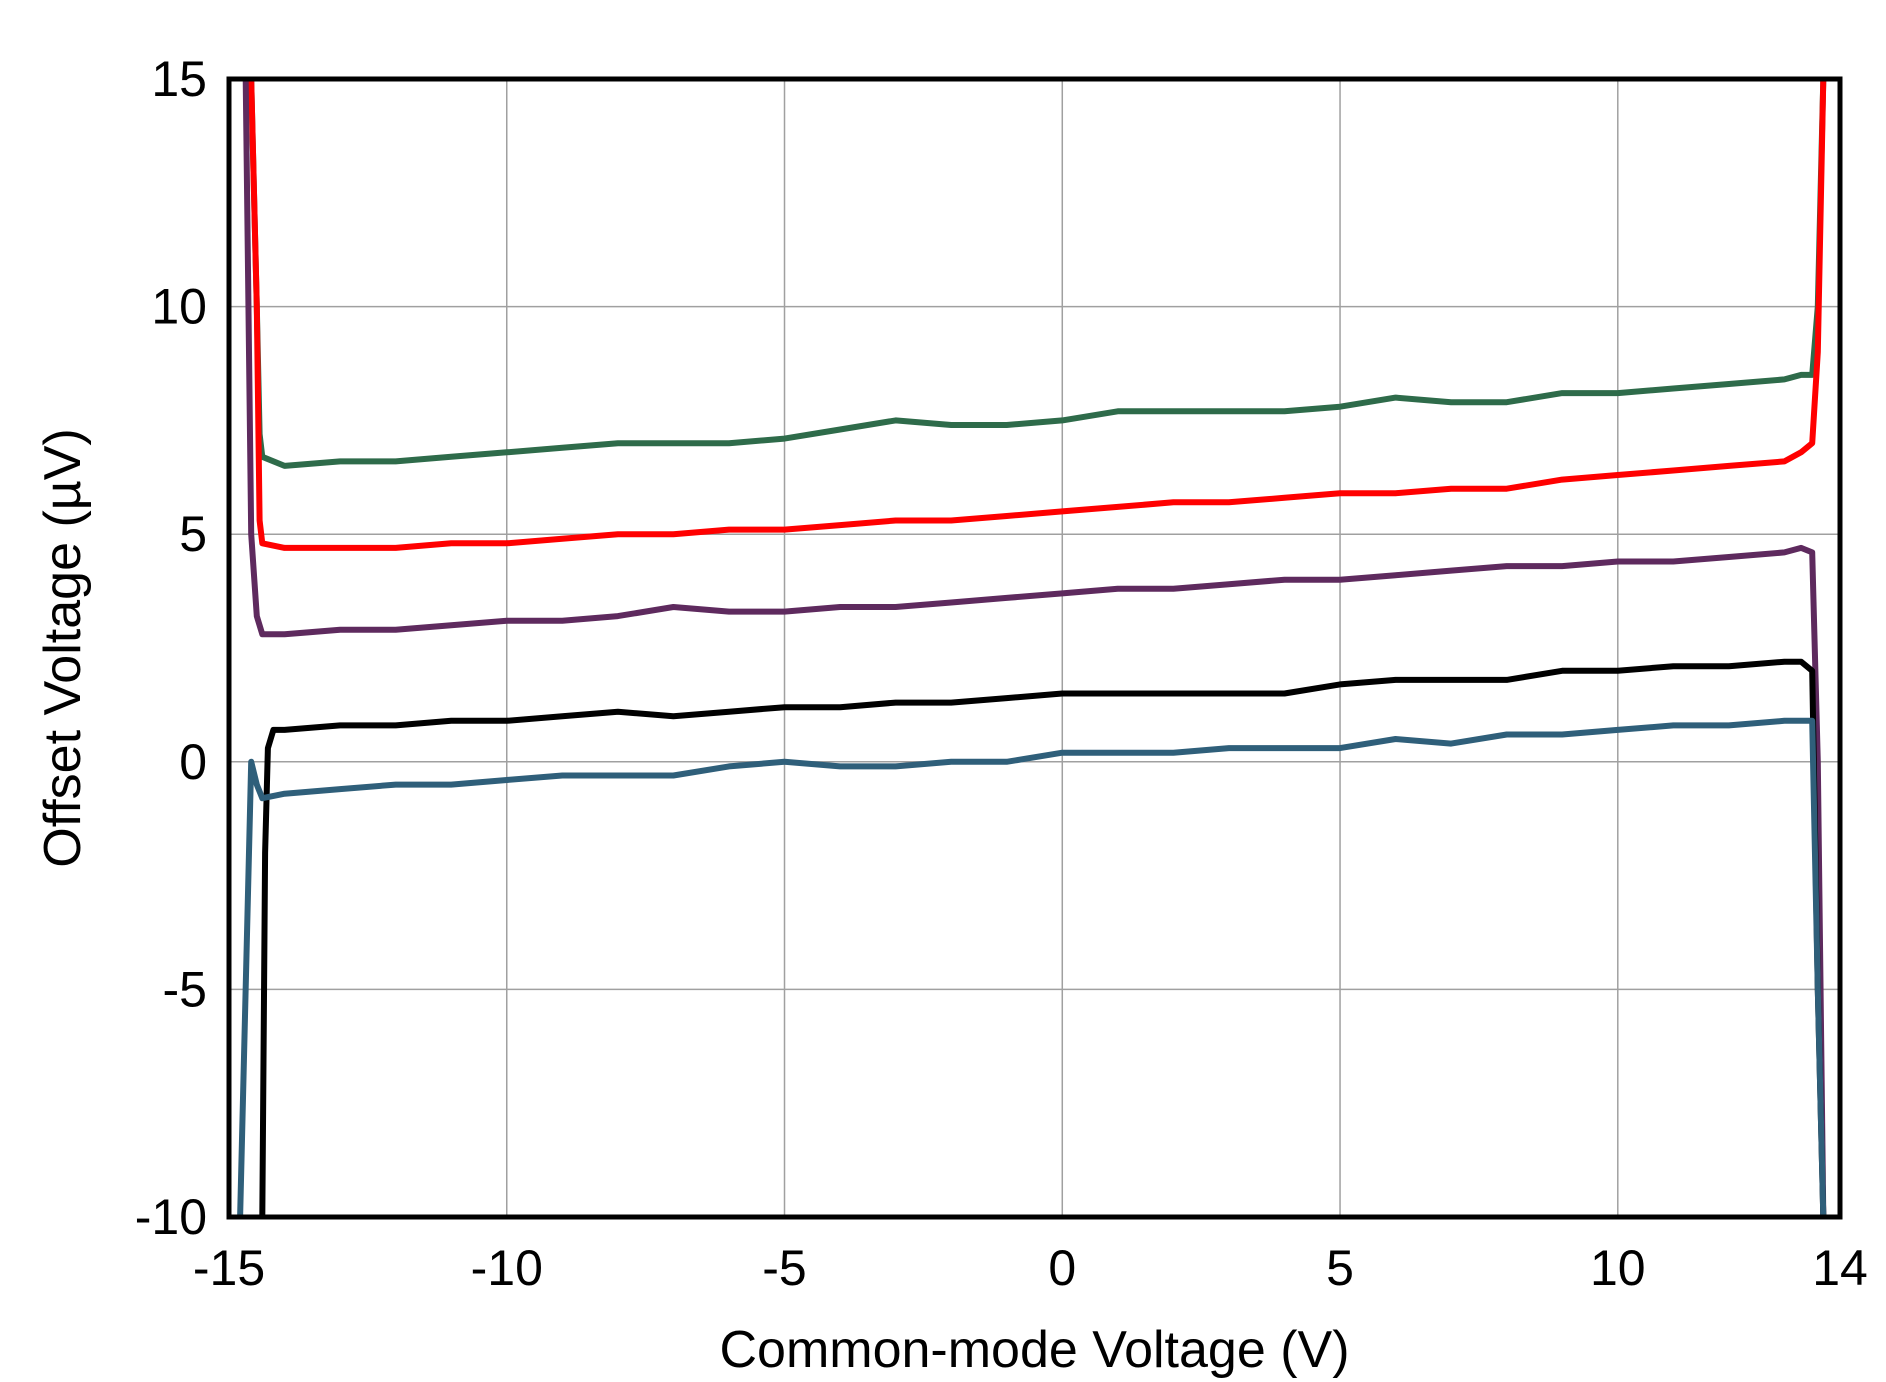 The width and height of the screenshot is (1886, 1382). I want to click on x-tick-label: -15, so click(229, 1268).